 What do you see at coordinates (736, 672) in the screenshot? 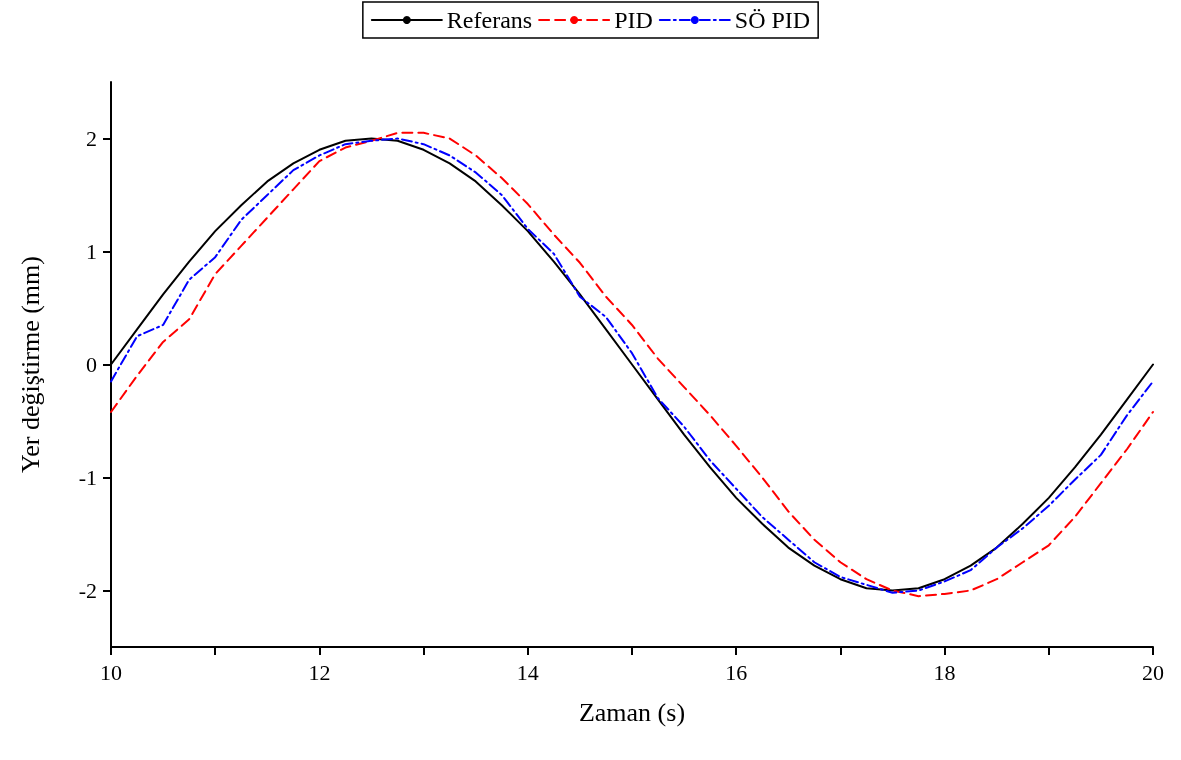
I see `x-tick-label: 16` at bounding box center [736, 672].